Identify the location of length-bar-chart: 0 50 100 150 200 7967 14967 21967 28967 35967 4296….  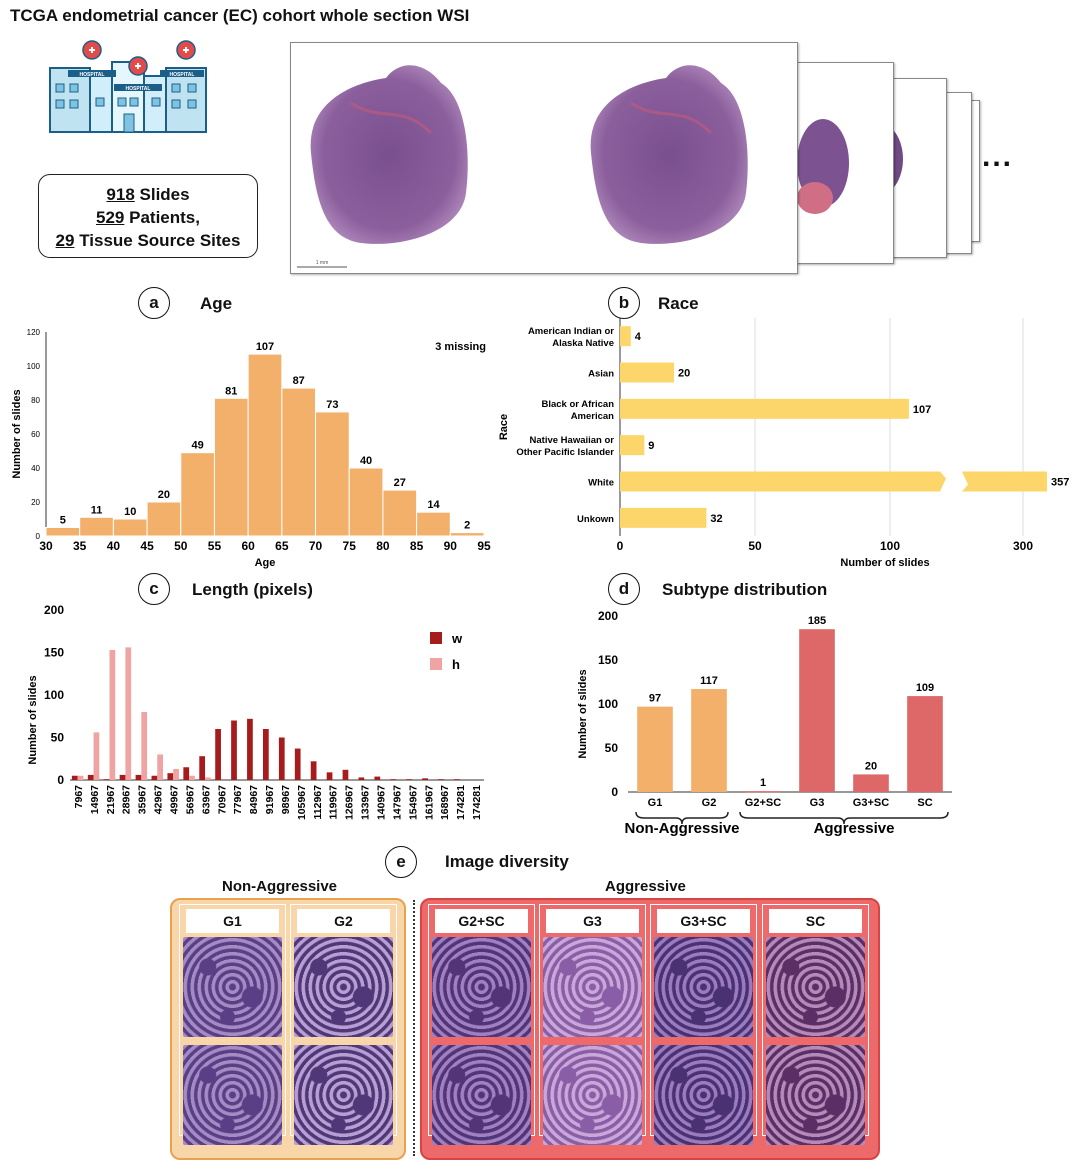
(255, 711).